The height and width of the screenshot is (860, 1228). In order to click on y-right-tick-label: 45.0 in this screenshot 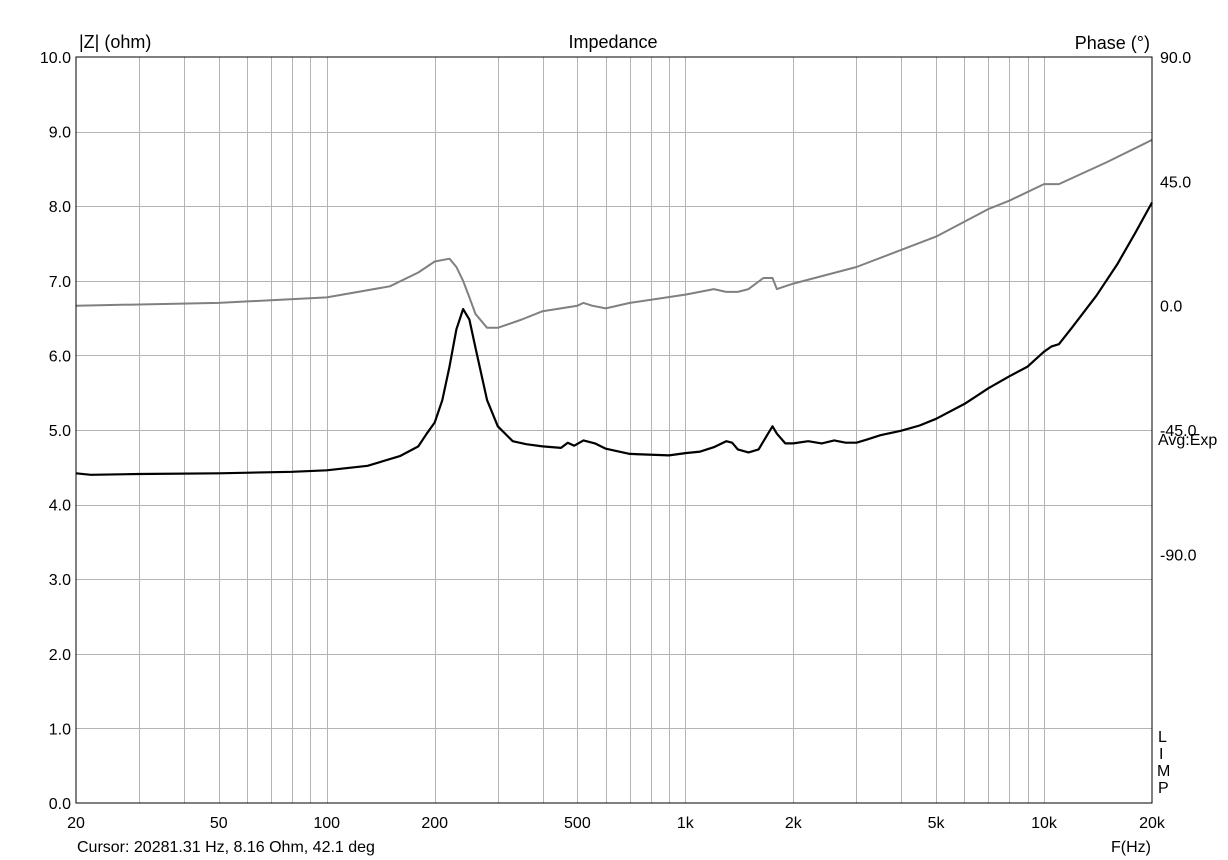, I will do `click(1175, 182)`.